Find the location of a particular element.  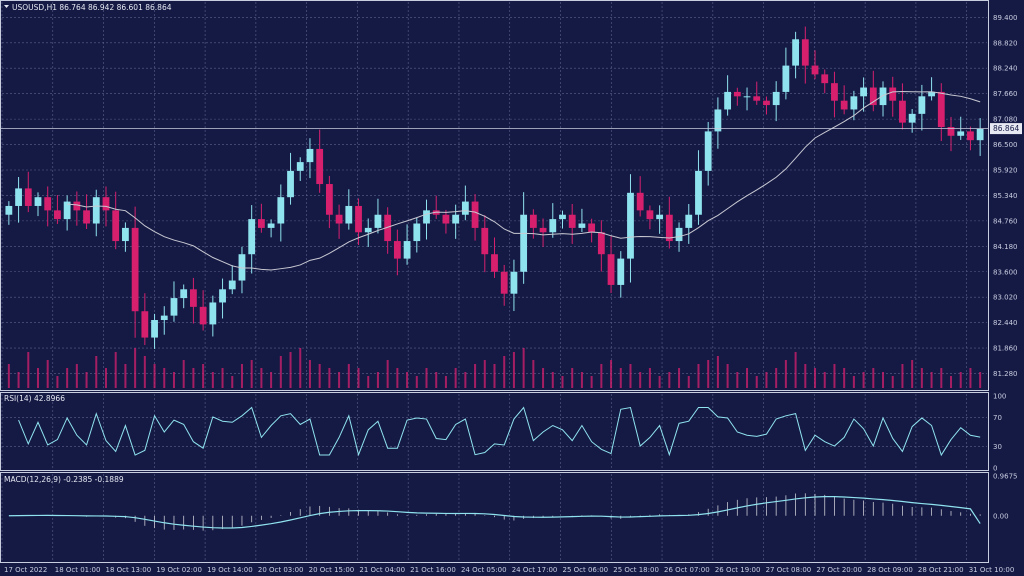

price-tick-label: 86.500 is located at coordinates (1005, 145).